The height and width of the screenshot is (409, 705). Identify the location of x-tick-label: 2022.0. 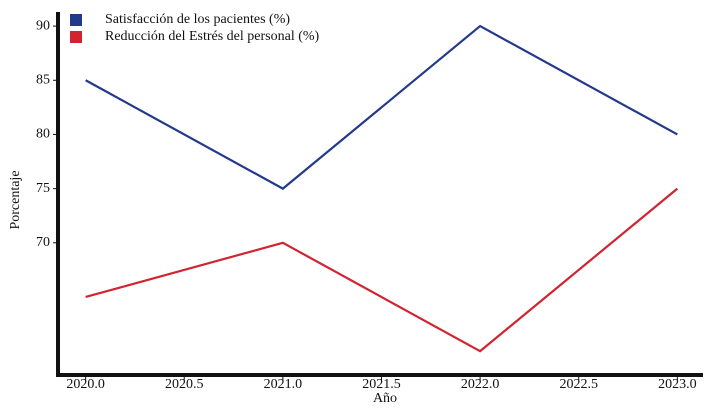
(480, 384).